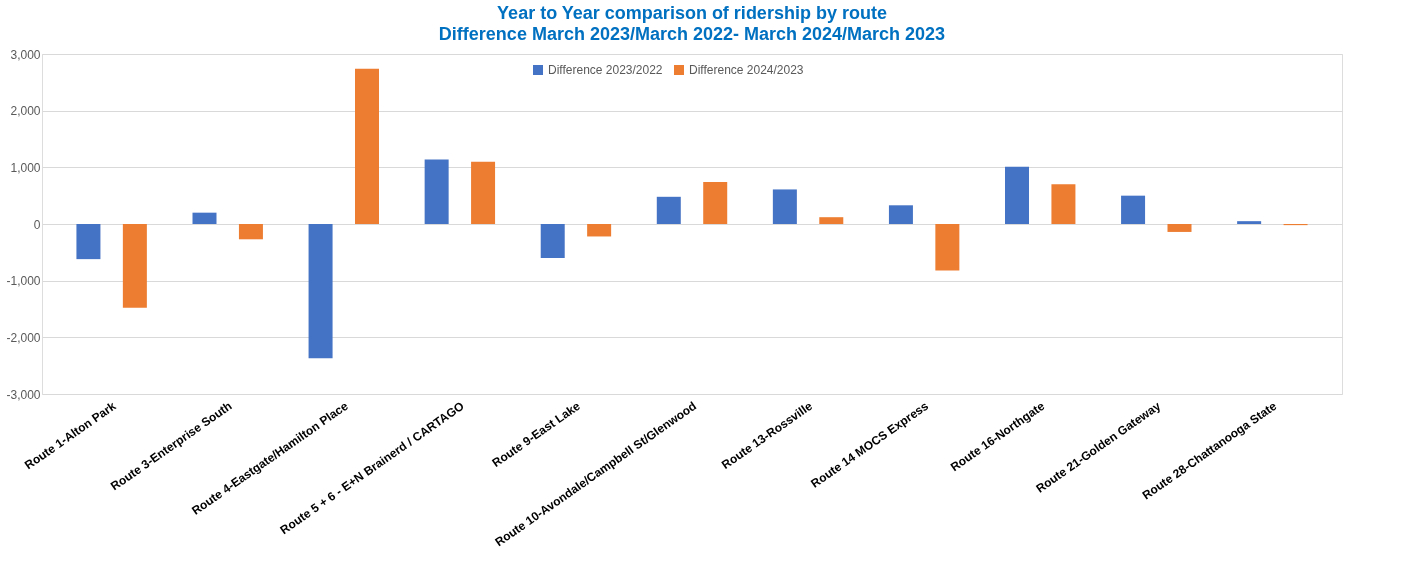  What do you see at coordinates (746, 70) in the screenshot?
I see `legend-label: Difference 2024/2023` at bounding box center [746, 70].